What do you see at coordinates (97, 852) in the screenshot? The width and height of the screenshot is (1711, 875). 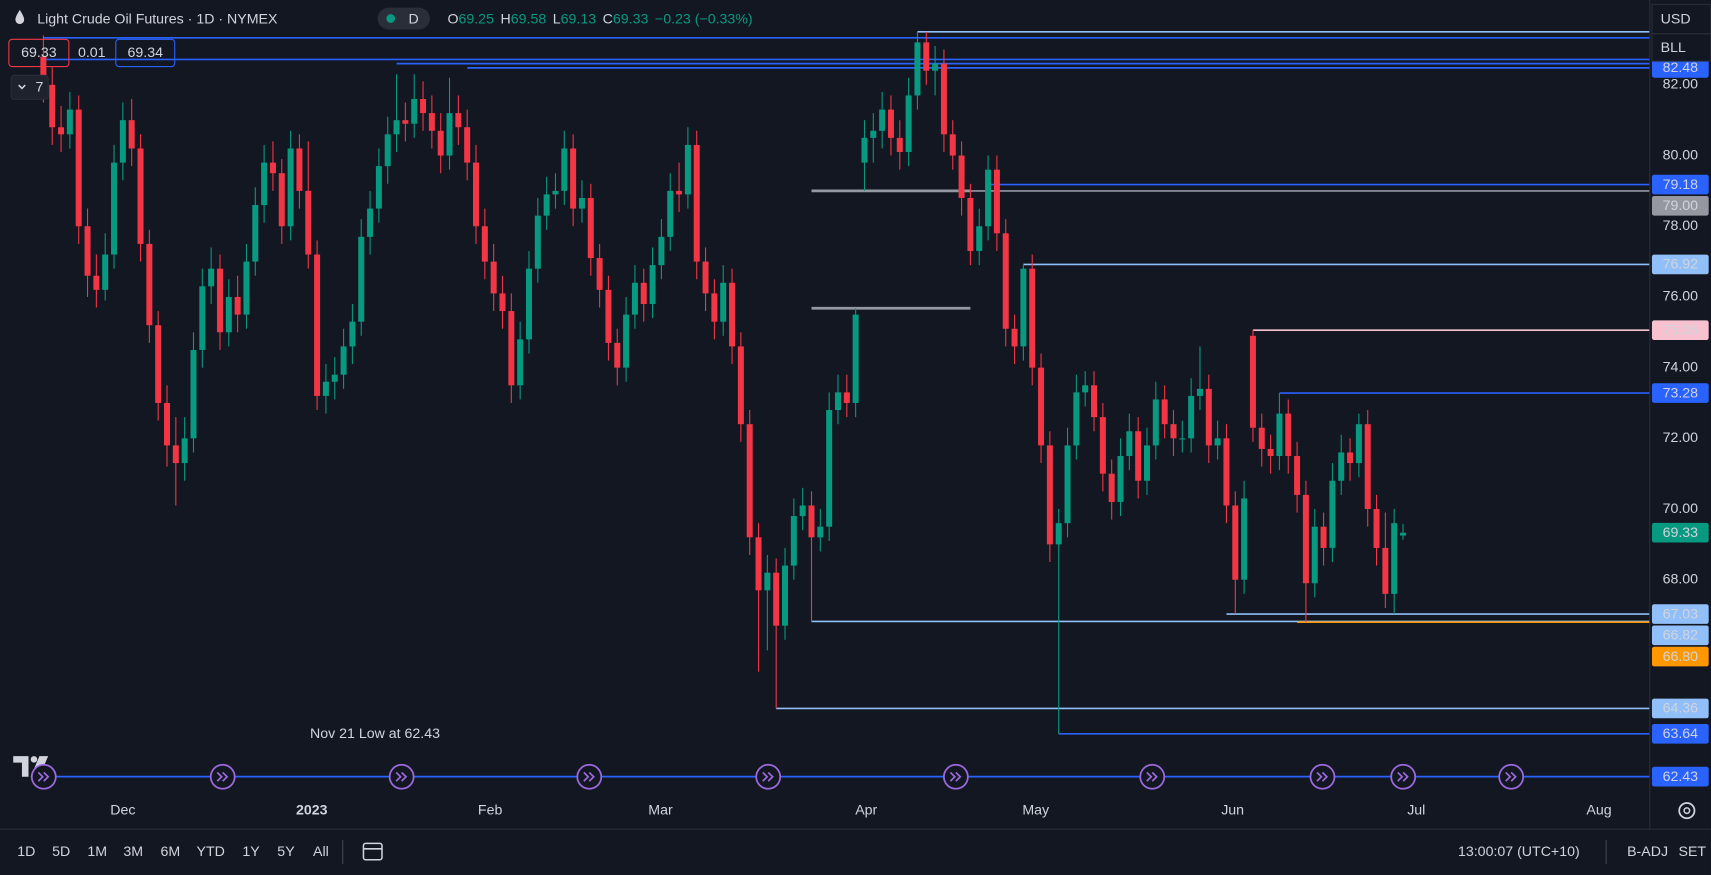 I see `interval-button: 1M` at bounding box center [97, 852].